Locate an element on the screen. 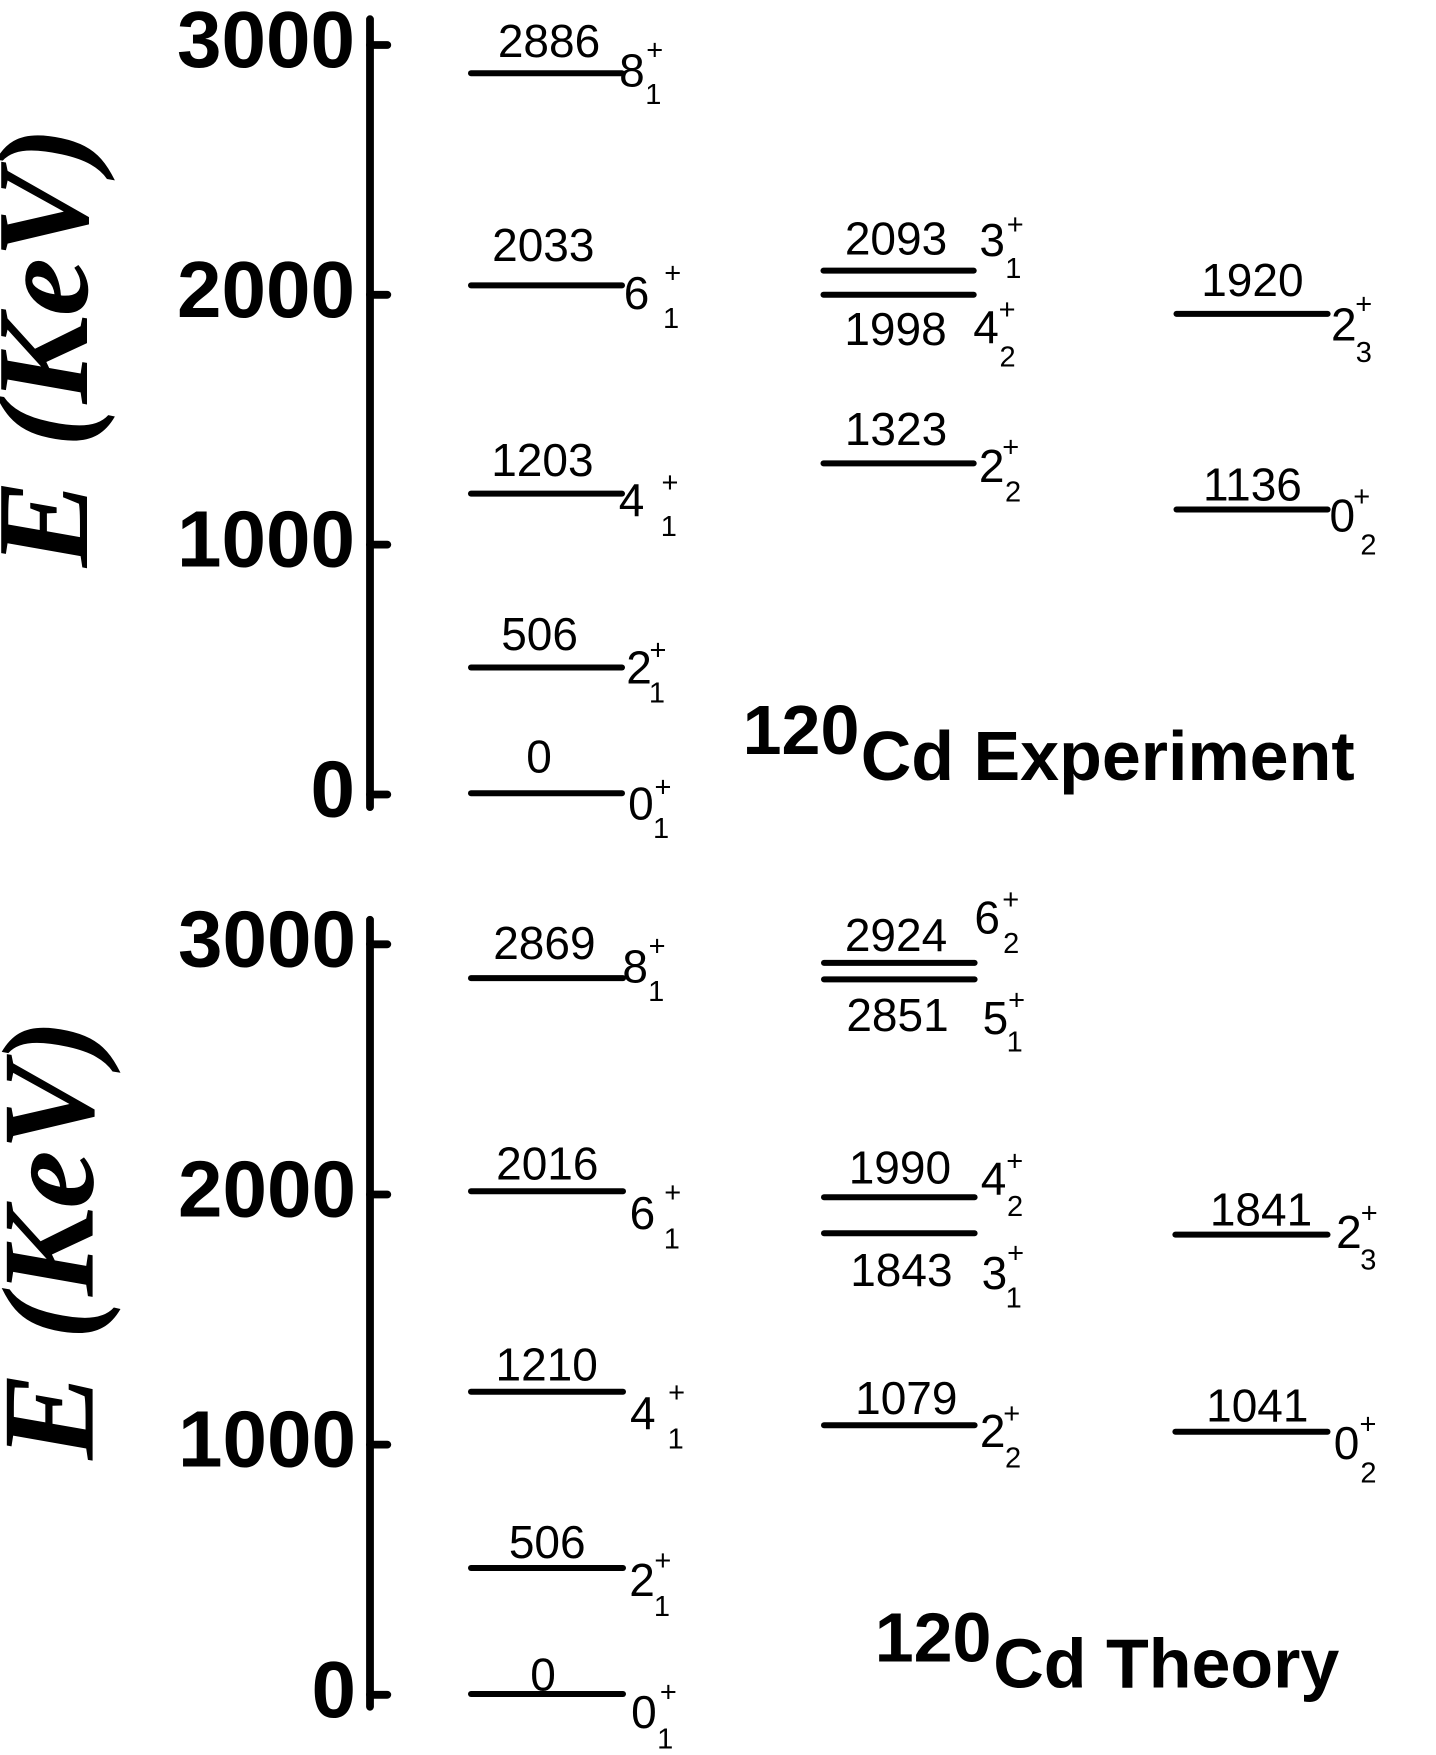 This screenshot has width=1436, height=1755. svg-text: 1841 is located at coordinates (1261, 1210).